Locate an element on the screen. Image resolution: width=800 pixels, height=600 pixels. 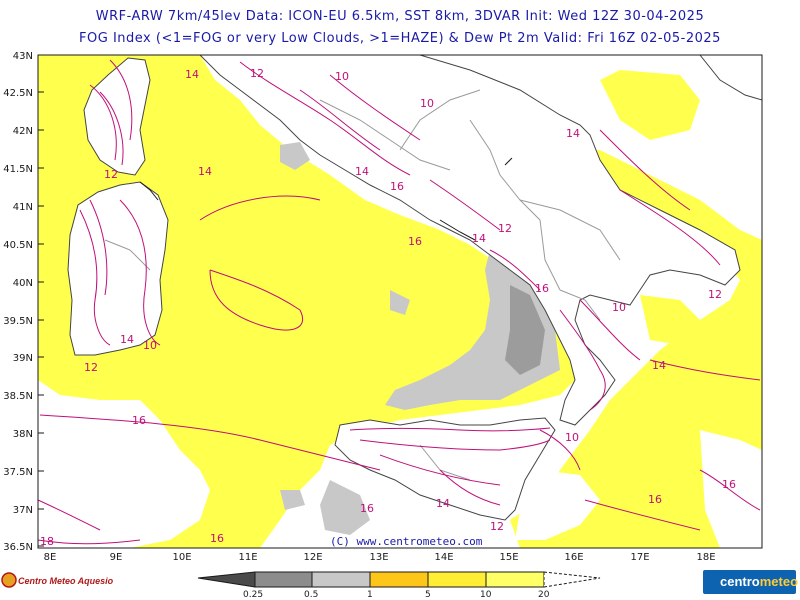
lon-label: 15E is located at coordinates (508, 557).